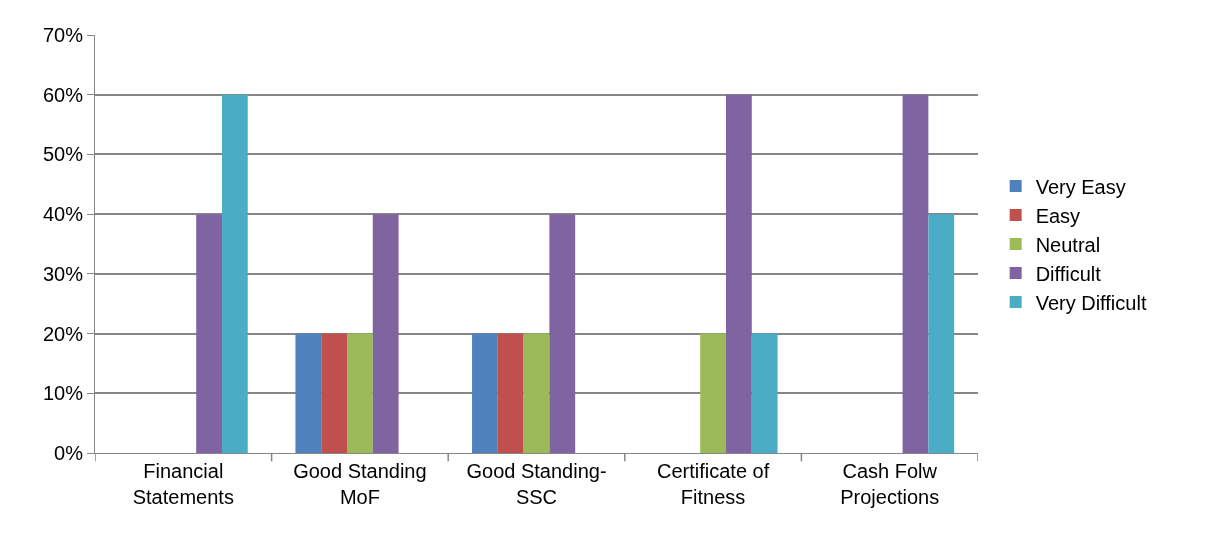 The image size is (1205, 550). I want to click on y-tick-label: 40%, so click(63, 214).